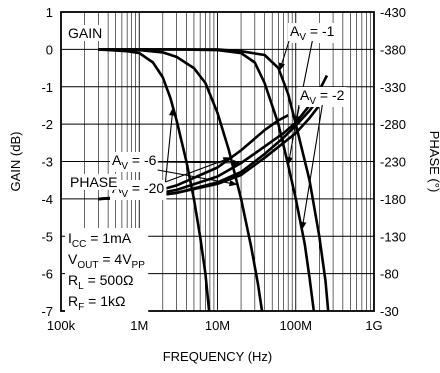 The image size is (440, 373). I want to click on condition-line: RL = 500Ω, so click(100, 282).